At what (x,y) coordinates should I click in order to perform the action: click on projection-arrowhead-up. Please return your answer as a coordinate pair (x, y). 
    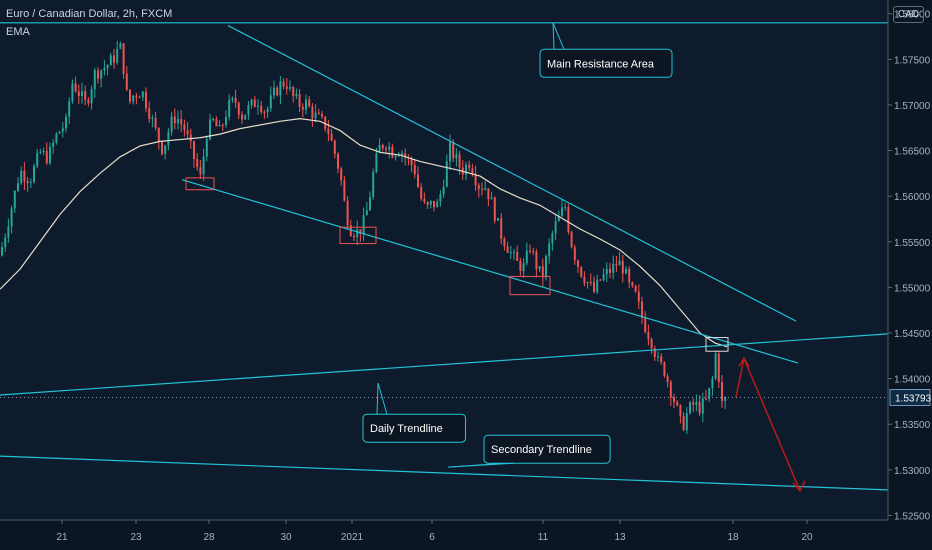
    Looking at the image, I should click on (744, 362).